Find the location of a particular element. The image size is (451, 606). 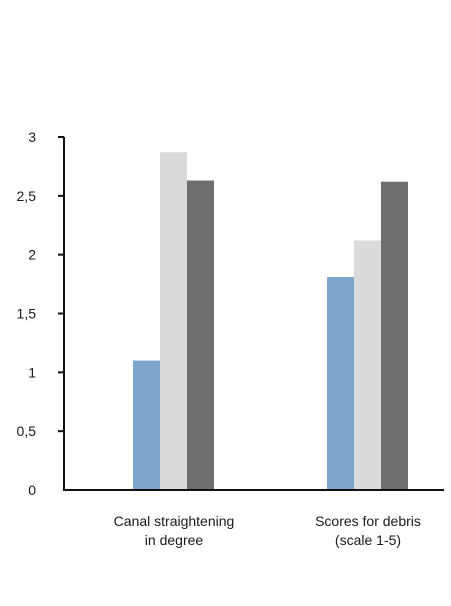

y-axis: 0 0,5 1 1,5 2 2,5 3 is located at coordinates (41, 313).